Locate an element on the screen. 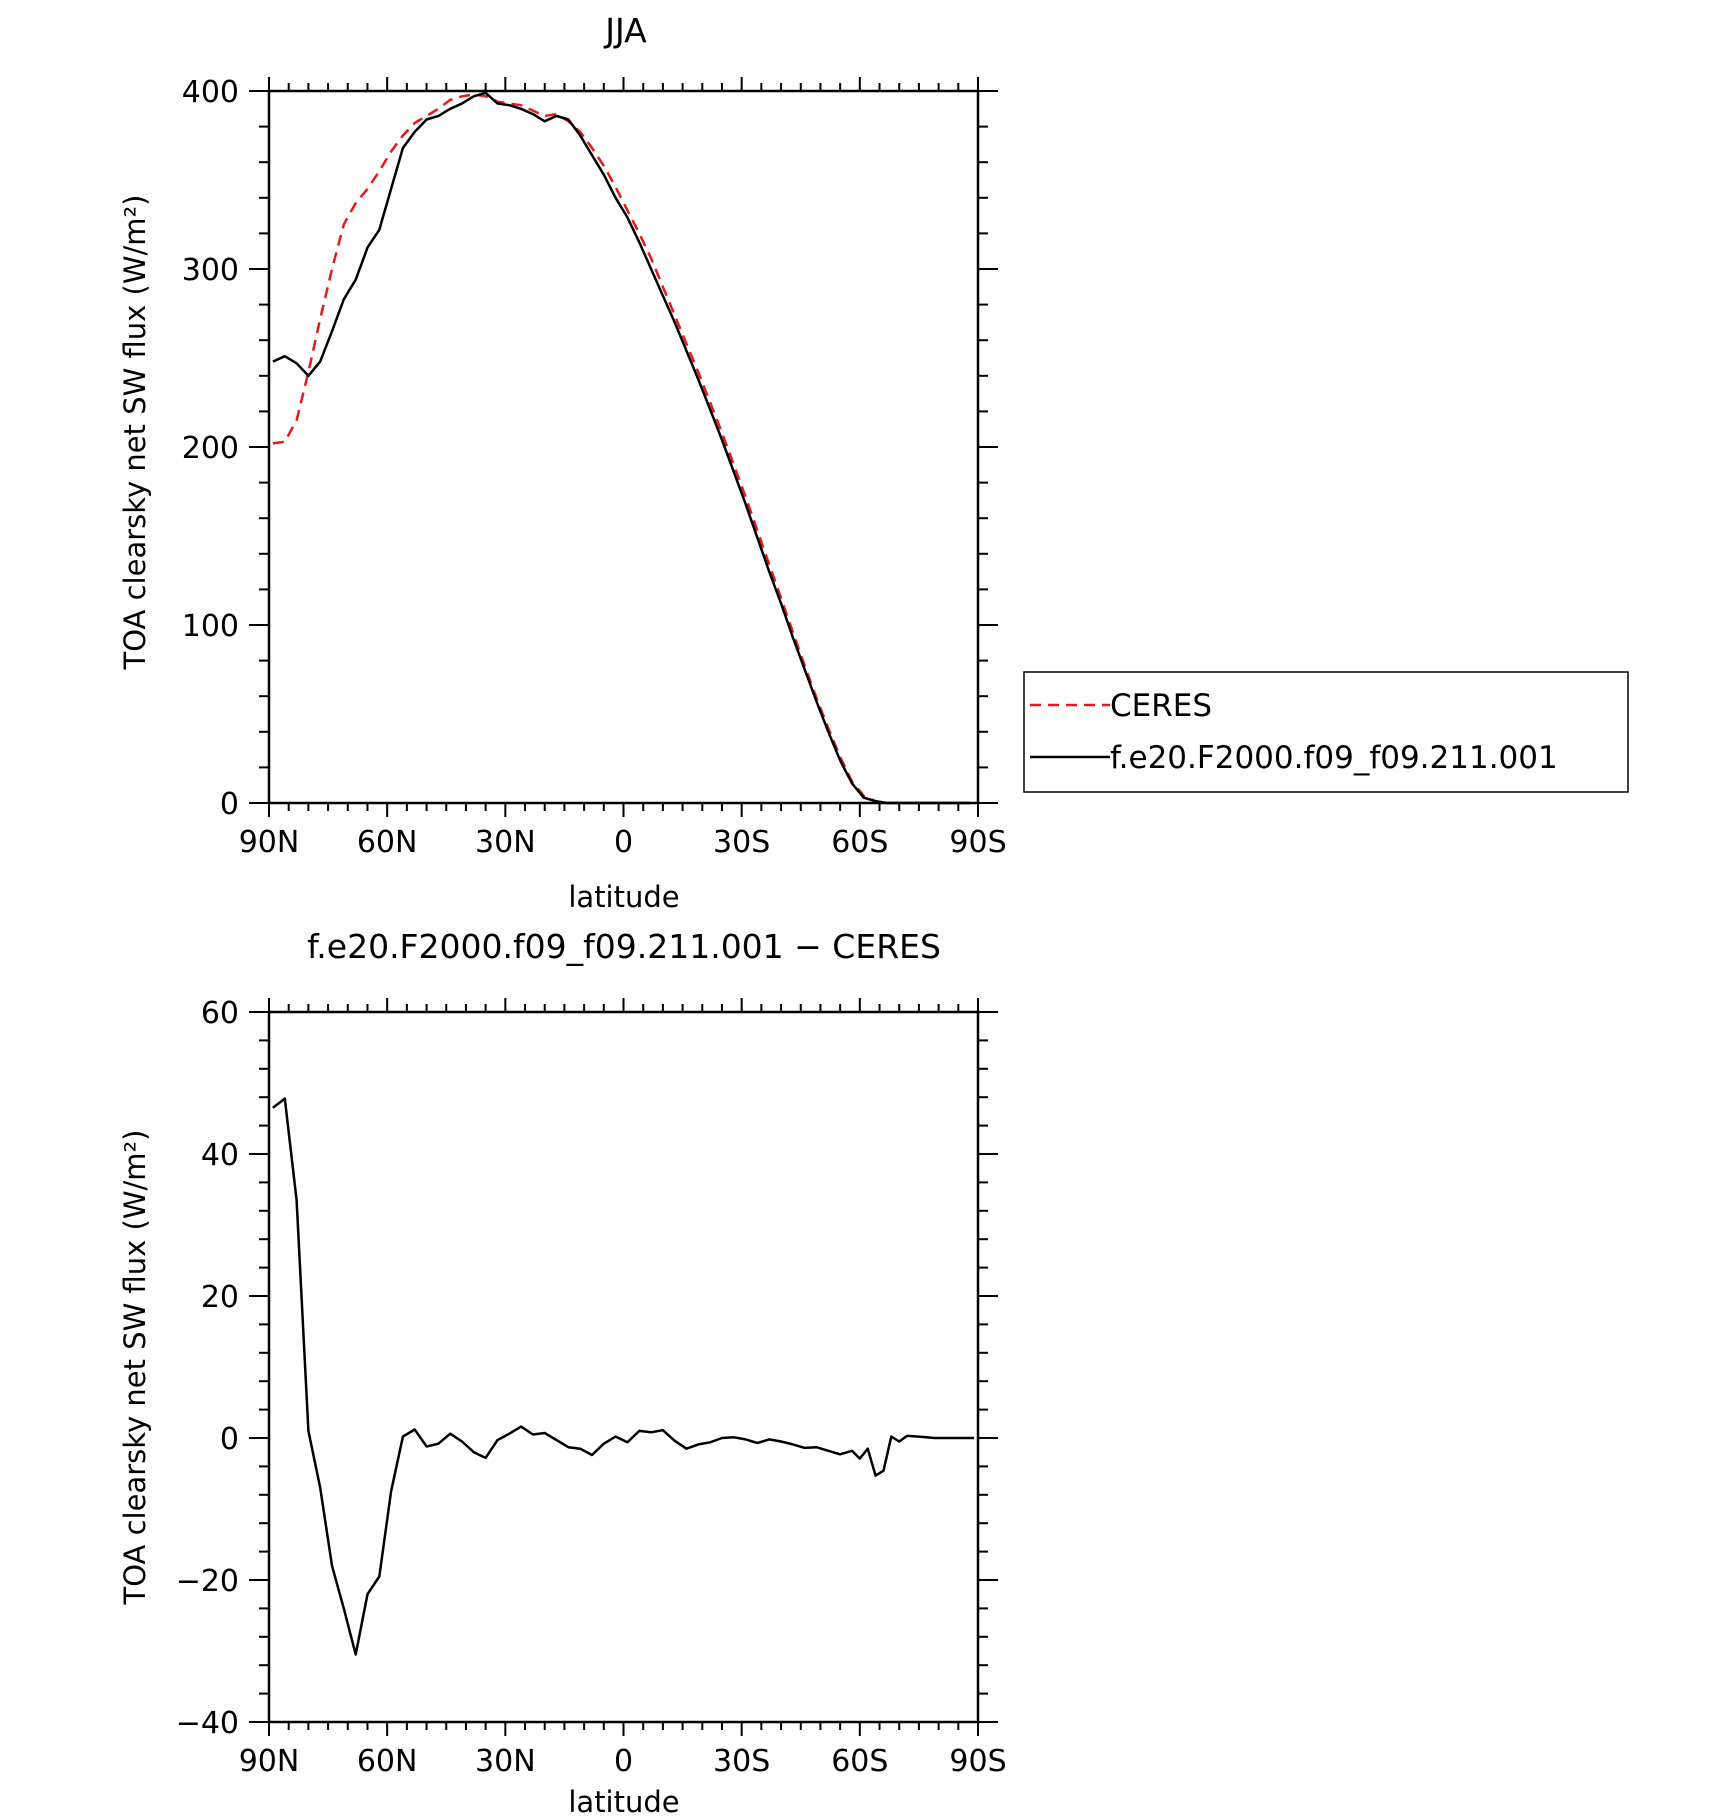 This screenshot has height=1816, width=1710. top-x-tick-label: 90N is located at coordinates (269, 842).